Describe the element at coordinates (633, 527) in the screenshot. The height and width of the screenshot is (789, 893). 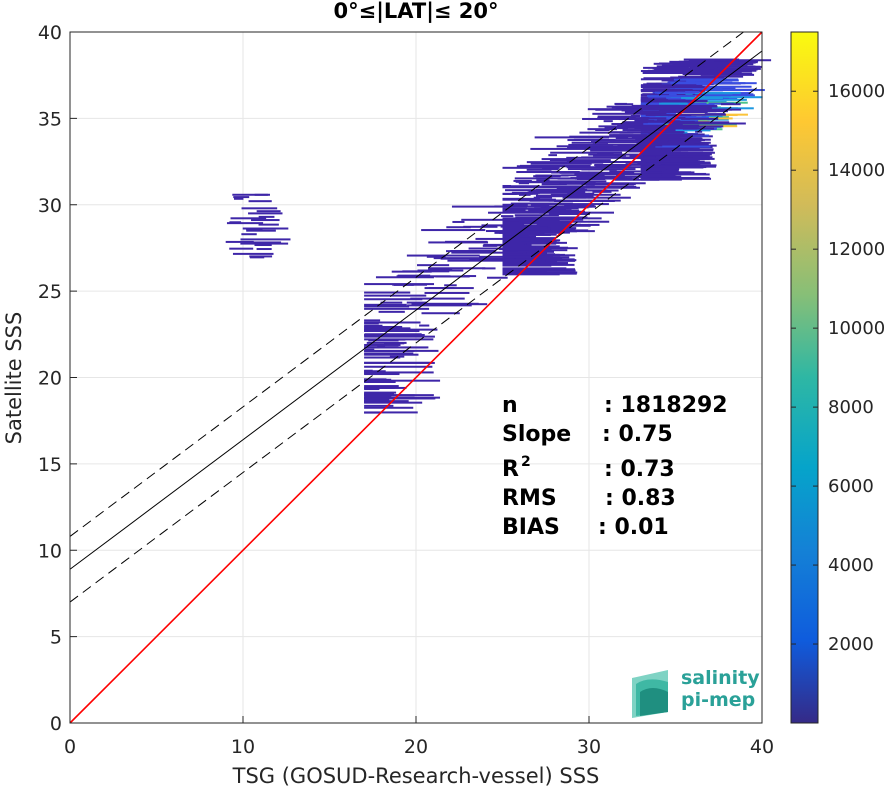
I see `stat-bias-value: : 0.01` at that location.